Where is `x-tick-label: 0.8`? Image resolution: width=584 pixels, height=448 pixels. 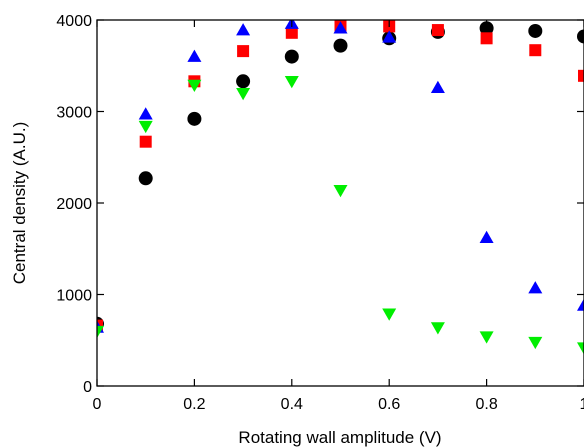
x-tick-label: 0.8 is located at coordinates (486, 404).